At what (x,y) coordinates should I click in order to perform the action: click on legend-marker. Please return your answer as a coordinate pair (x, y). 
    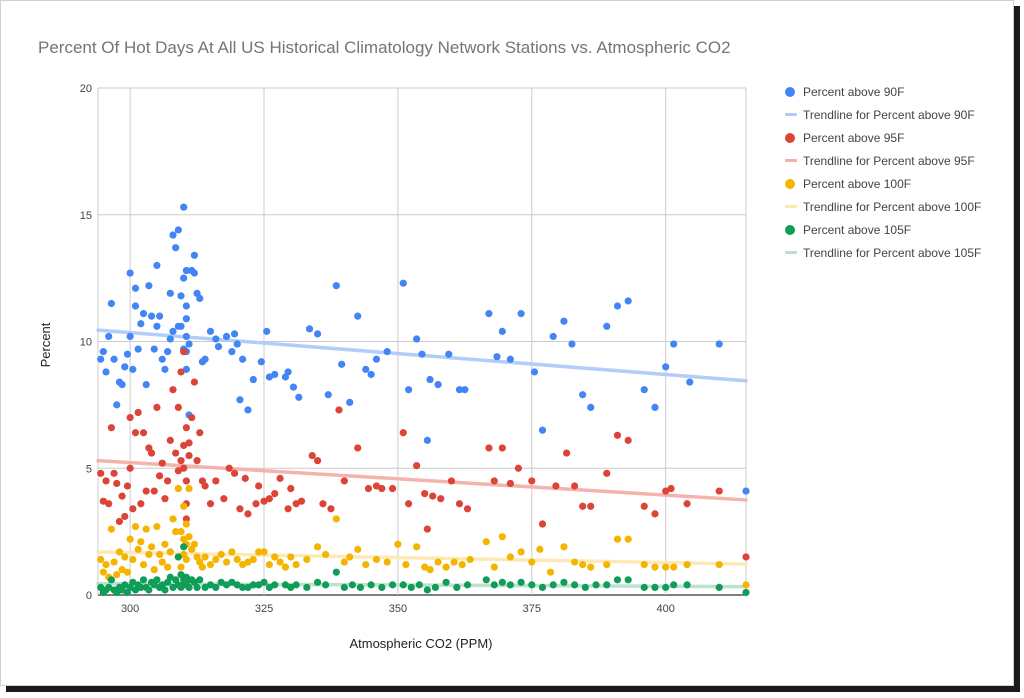
    Looking at the image, I should click on (790, 137).